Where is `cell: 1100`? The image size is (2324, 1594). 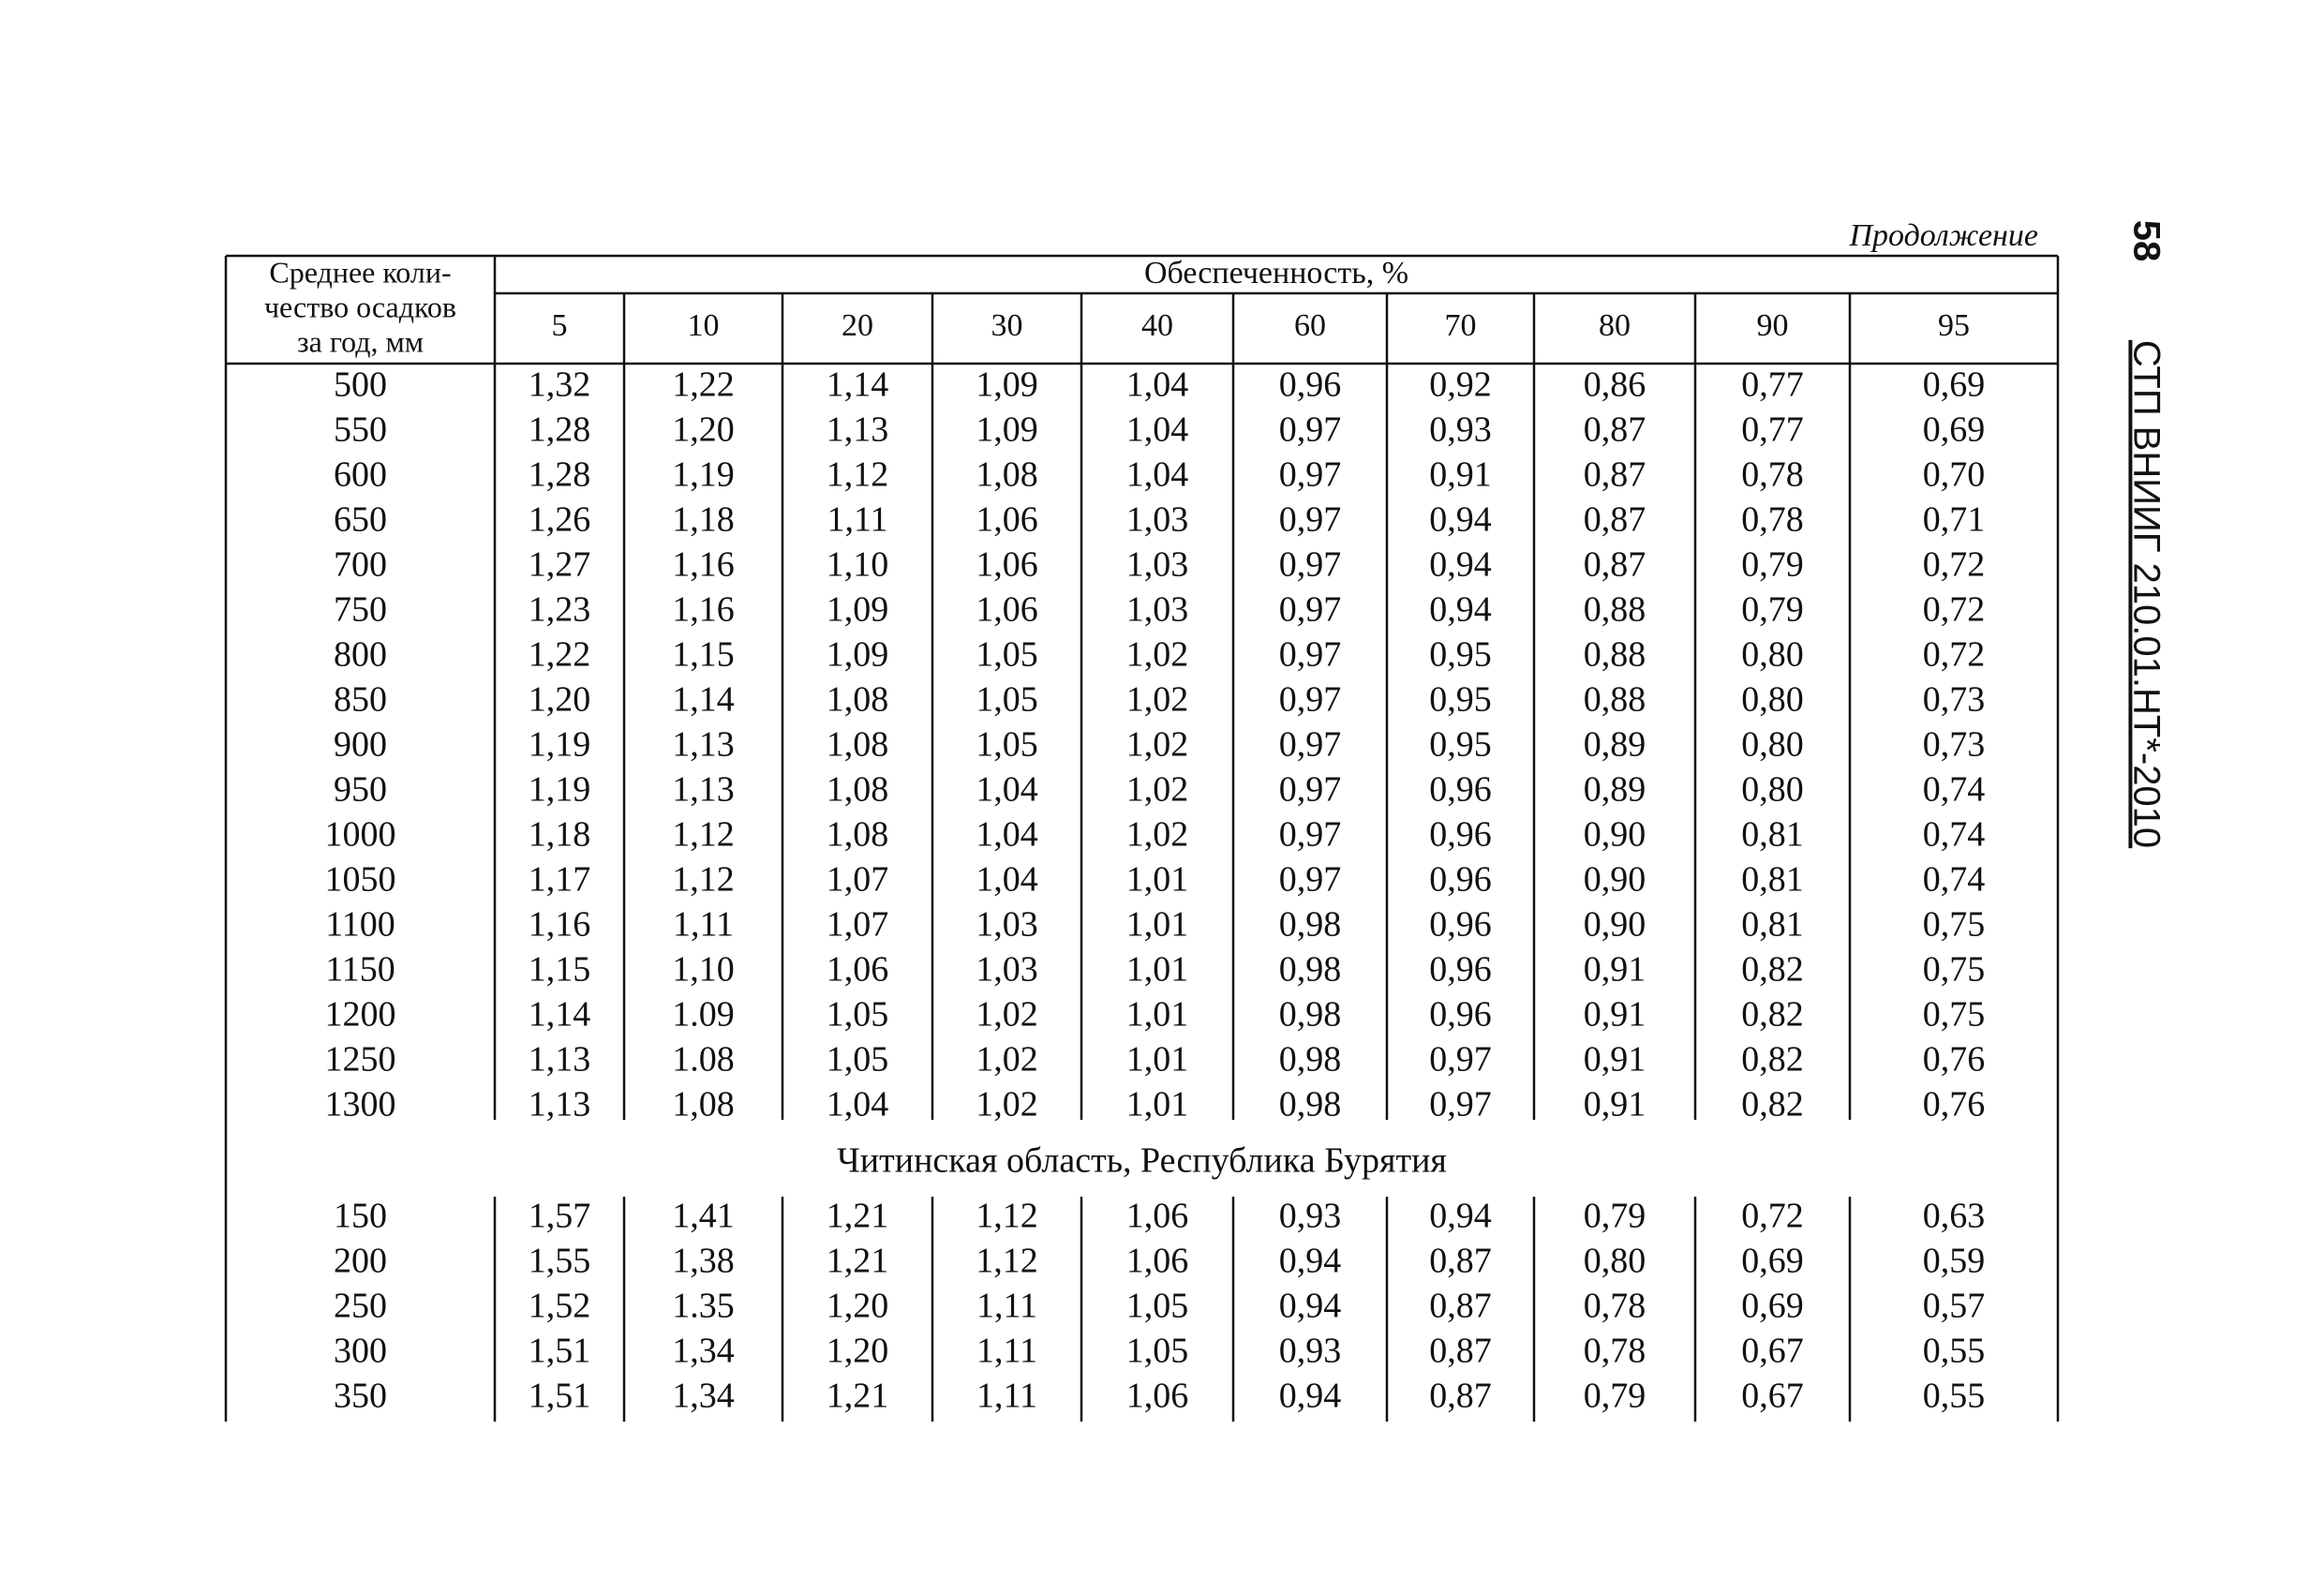
cell: 1100 is located at coordinates (360, 925).